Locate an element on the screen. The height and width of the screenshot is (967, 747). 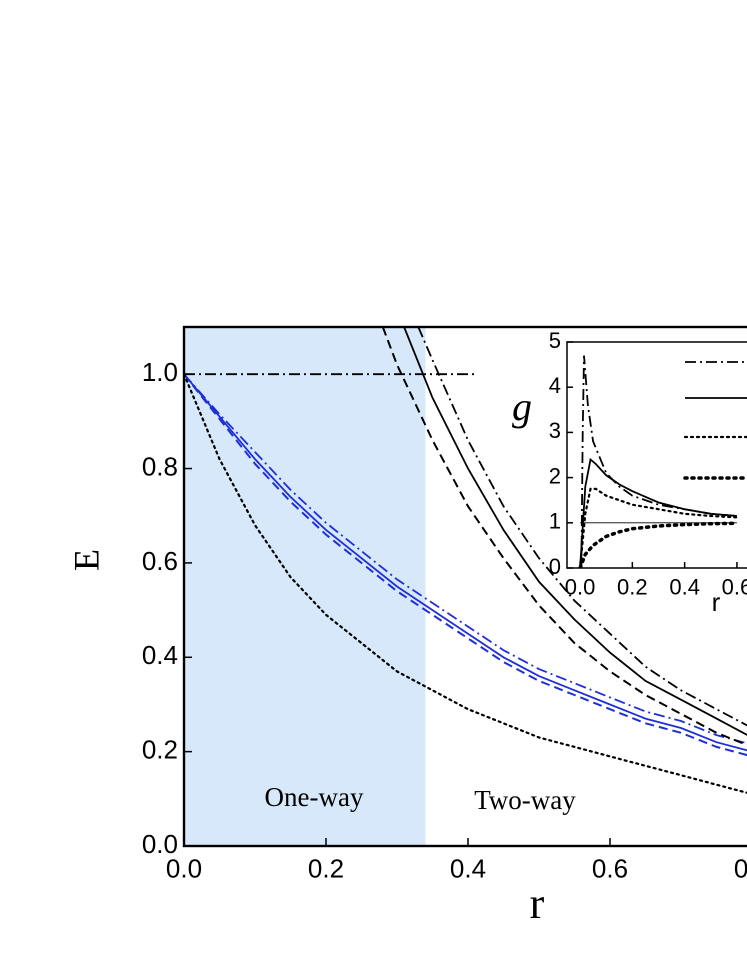
y-tick-label: 1.0 is located at coordinates (160, 372).